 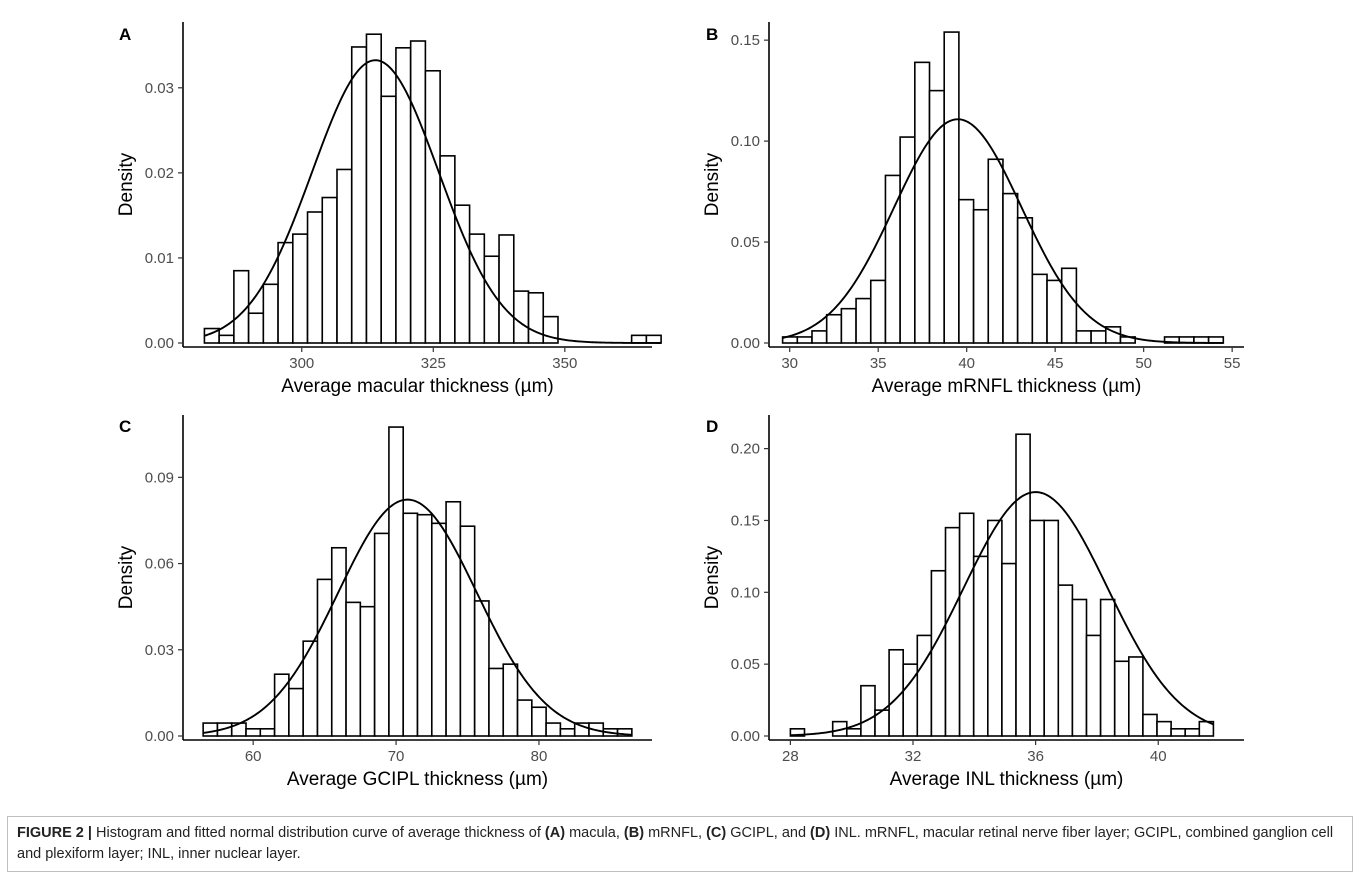 I want to click on panel-c-y-tick-label-0-03: 0.03, so click(x=159, y=650).